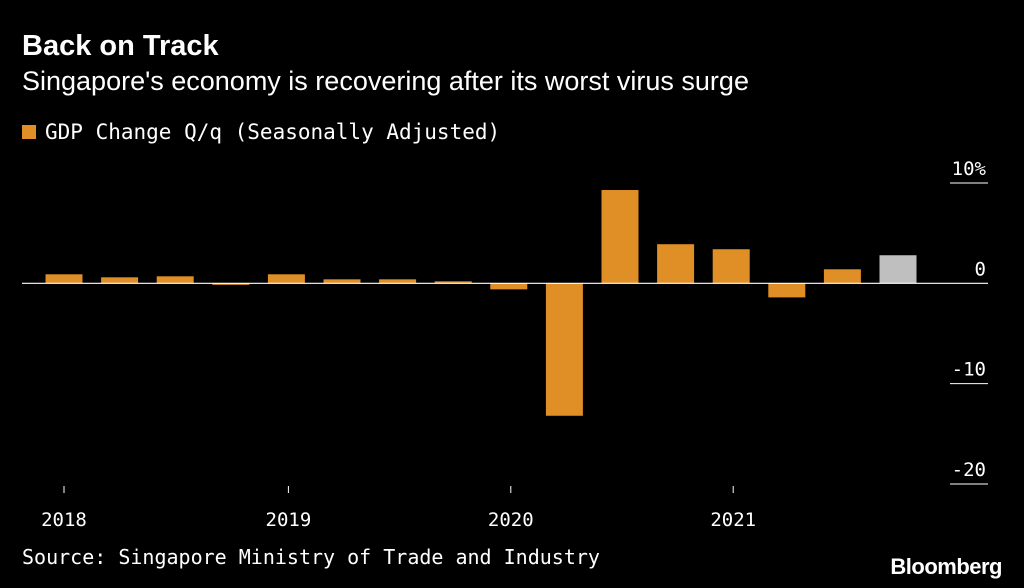 This screenshot has height=588, width=1024. What do you see at coordinates (289, 520) in the screenshot?
I see `x-tick-label: 2019` at bounding box center [289, 520].